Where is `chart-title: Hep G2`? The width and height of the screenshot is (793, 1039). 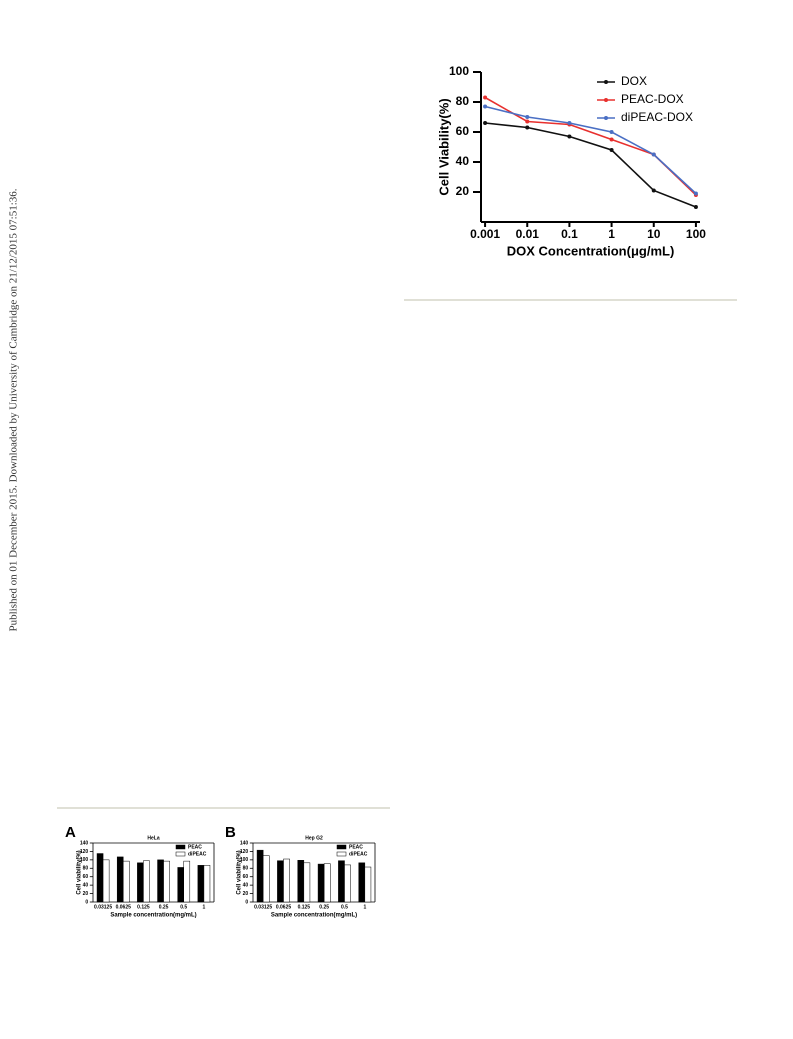
chart-title: Hep G2 is located at coordinates (314, 838).